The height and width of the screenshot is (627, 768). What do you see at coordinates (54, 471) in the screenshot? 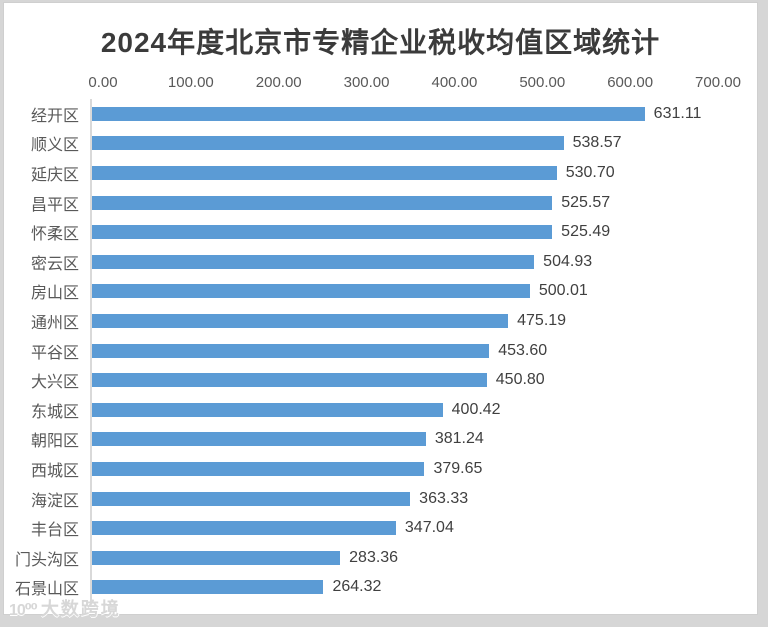
I see `category-label: 西城区` at bounding box center [54, 471].